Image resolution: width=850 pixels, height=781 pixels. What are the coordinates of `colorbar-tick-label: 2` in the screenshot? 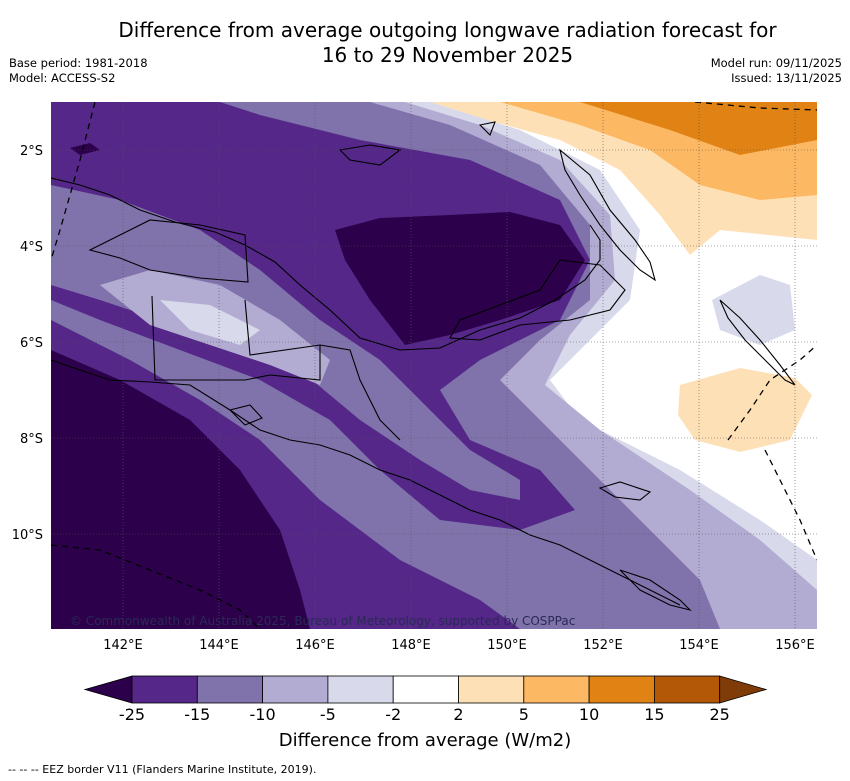 It's located at (458, 714).